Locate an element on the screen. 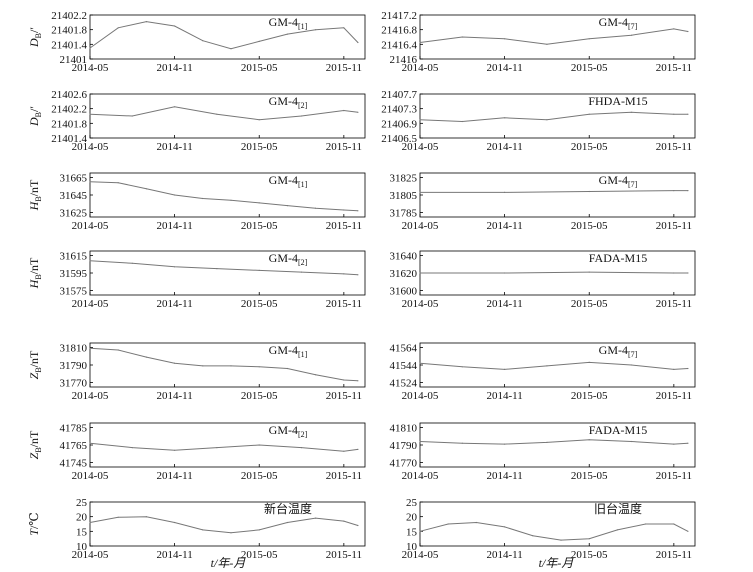  panel-title: GM-4[7] is located at coordinates (618, 23).